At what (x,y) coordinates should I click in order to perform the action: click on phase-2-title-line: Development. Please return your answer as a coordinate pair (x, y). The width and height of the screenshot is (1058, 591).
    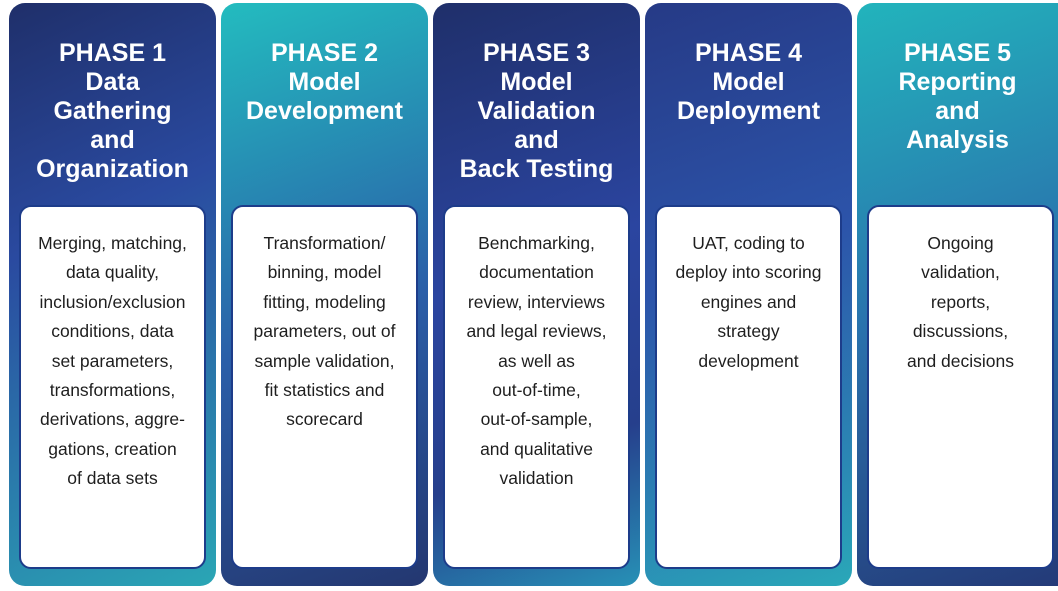
    Looking at the image, I should click on (324, 111).